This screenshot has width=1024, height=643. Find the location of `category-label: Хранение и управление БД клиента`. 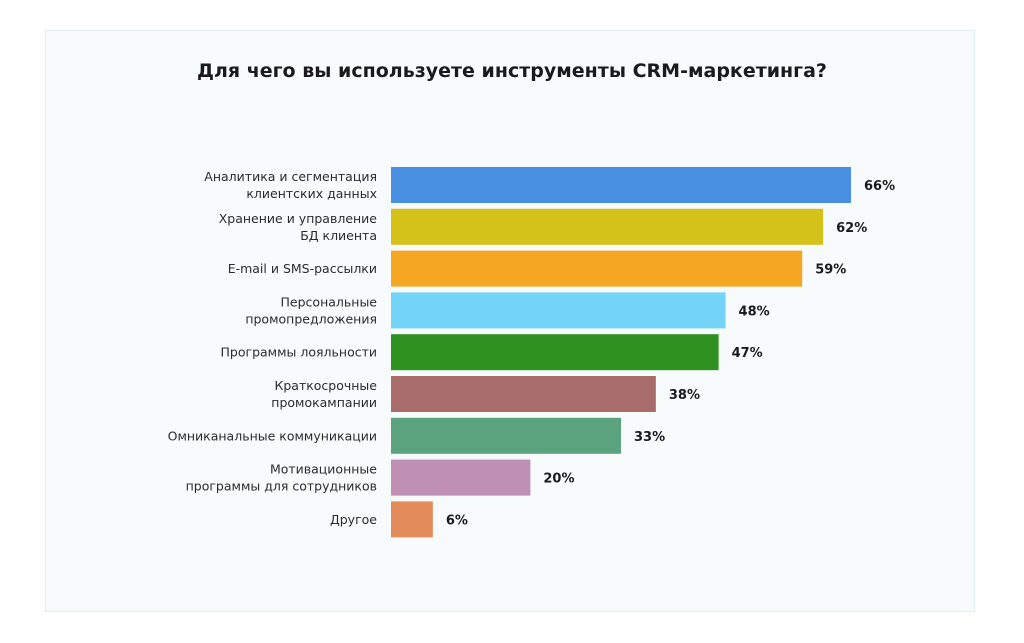

category-label: Хранение и управление БД клиента is located at coordinates (298, 227).